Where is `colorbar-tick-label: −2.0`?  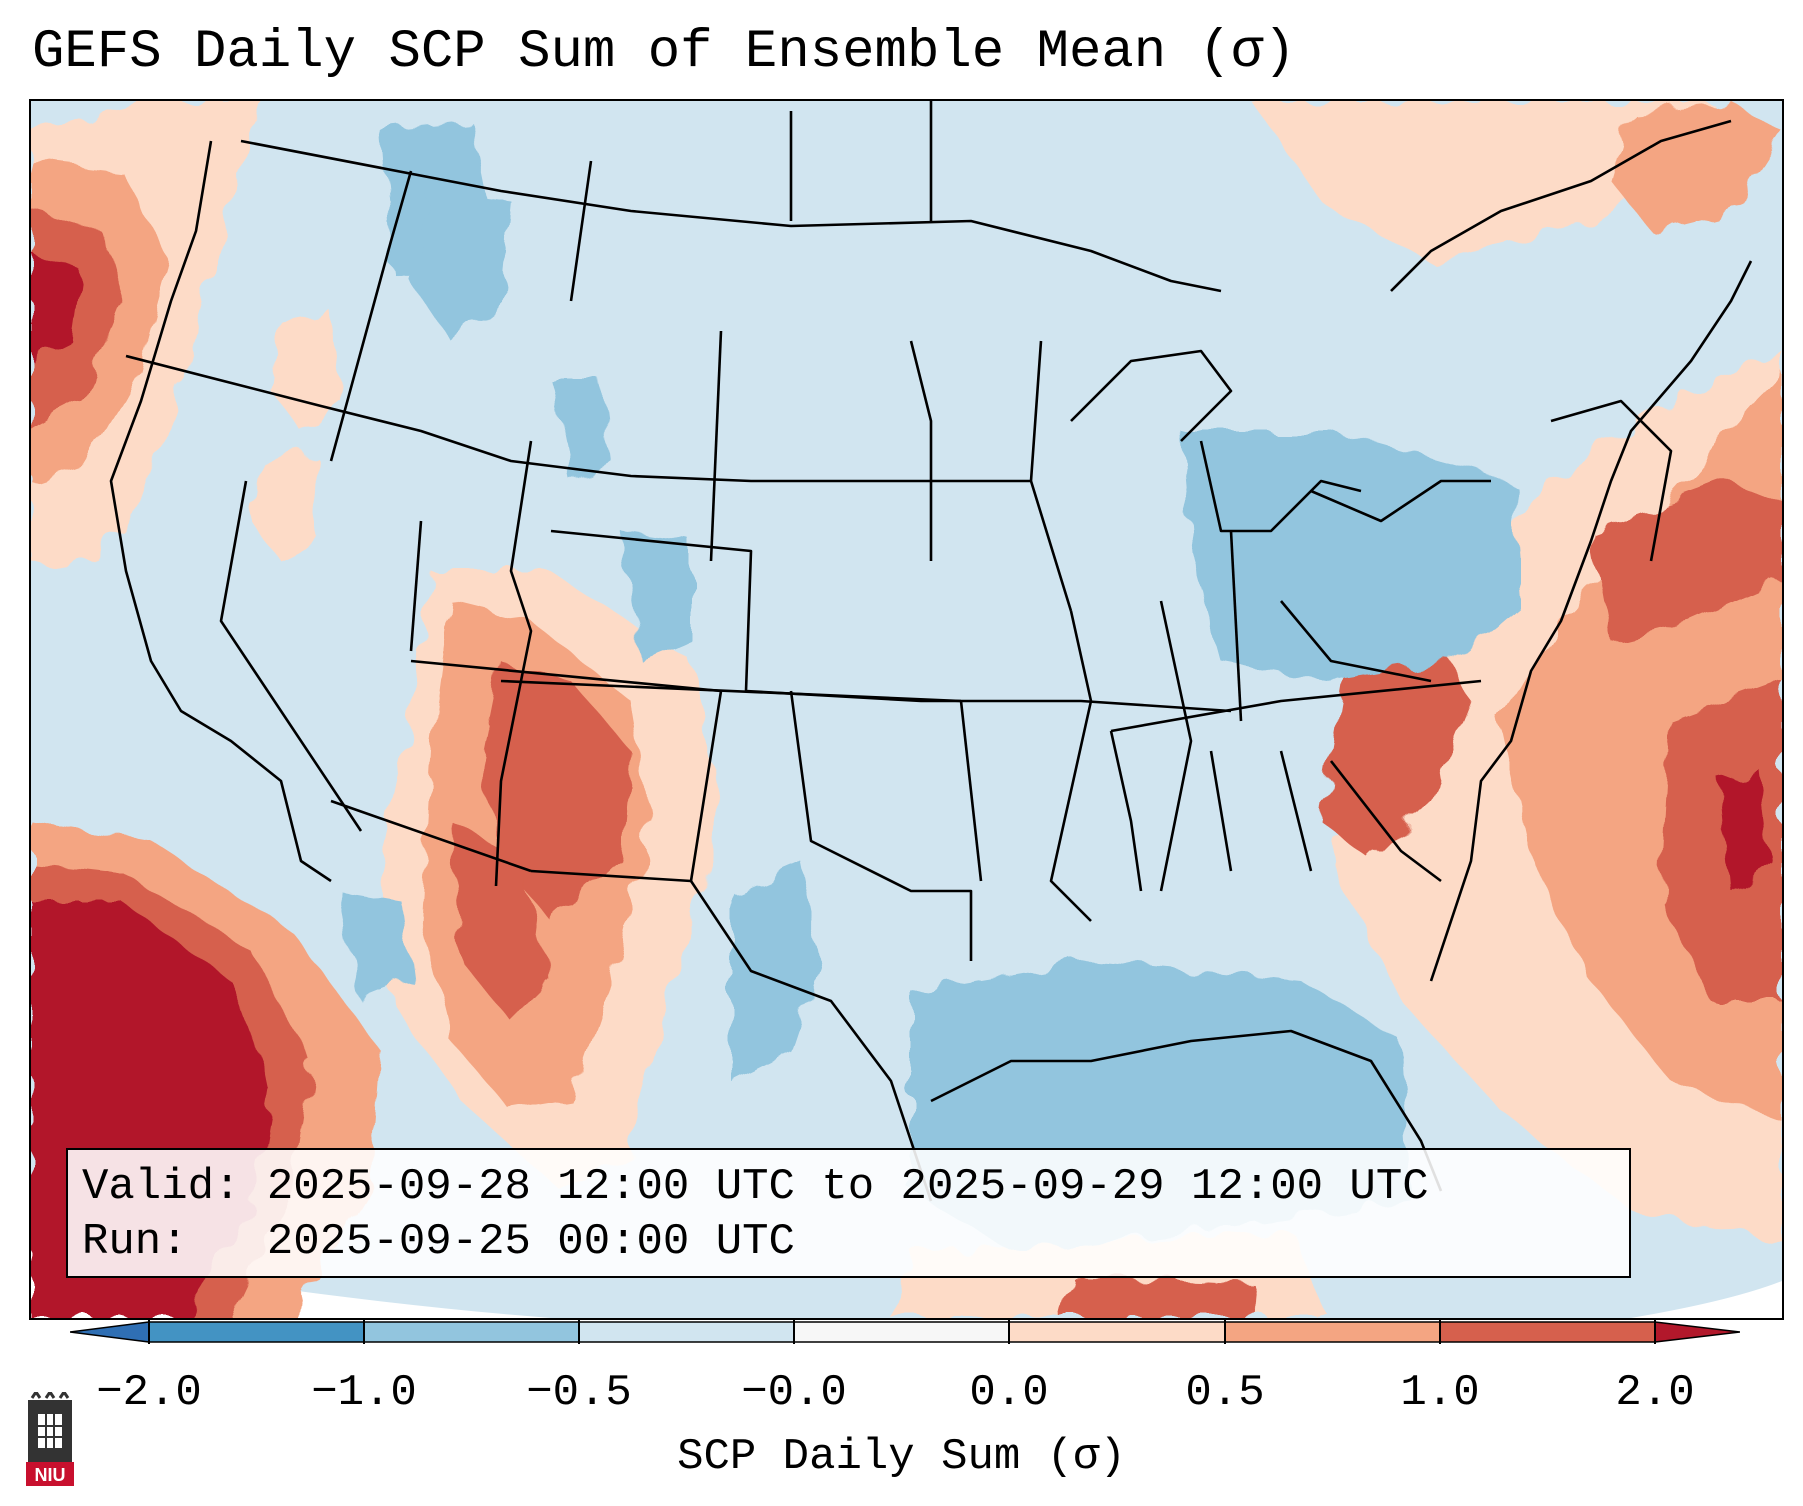
colorbar-tick-label: −2.0 is located at coordinates (149, 1393).